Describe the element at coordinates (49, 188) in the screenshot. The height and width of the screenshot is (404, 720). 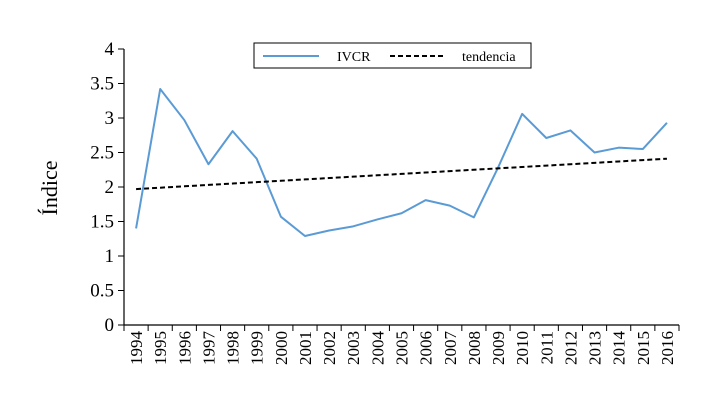
I see `y-axis-label: Índice` at that location.